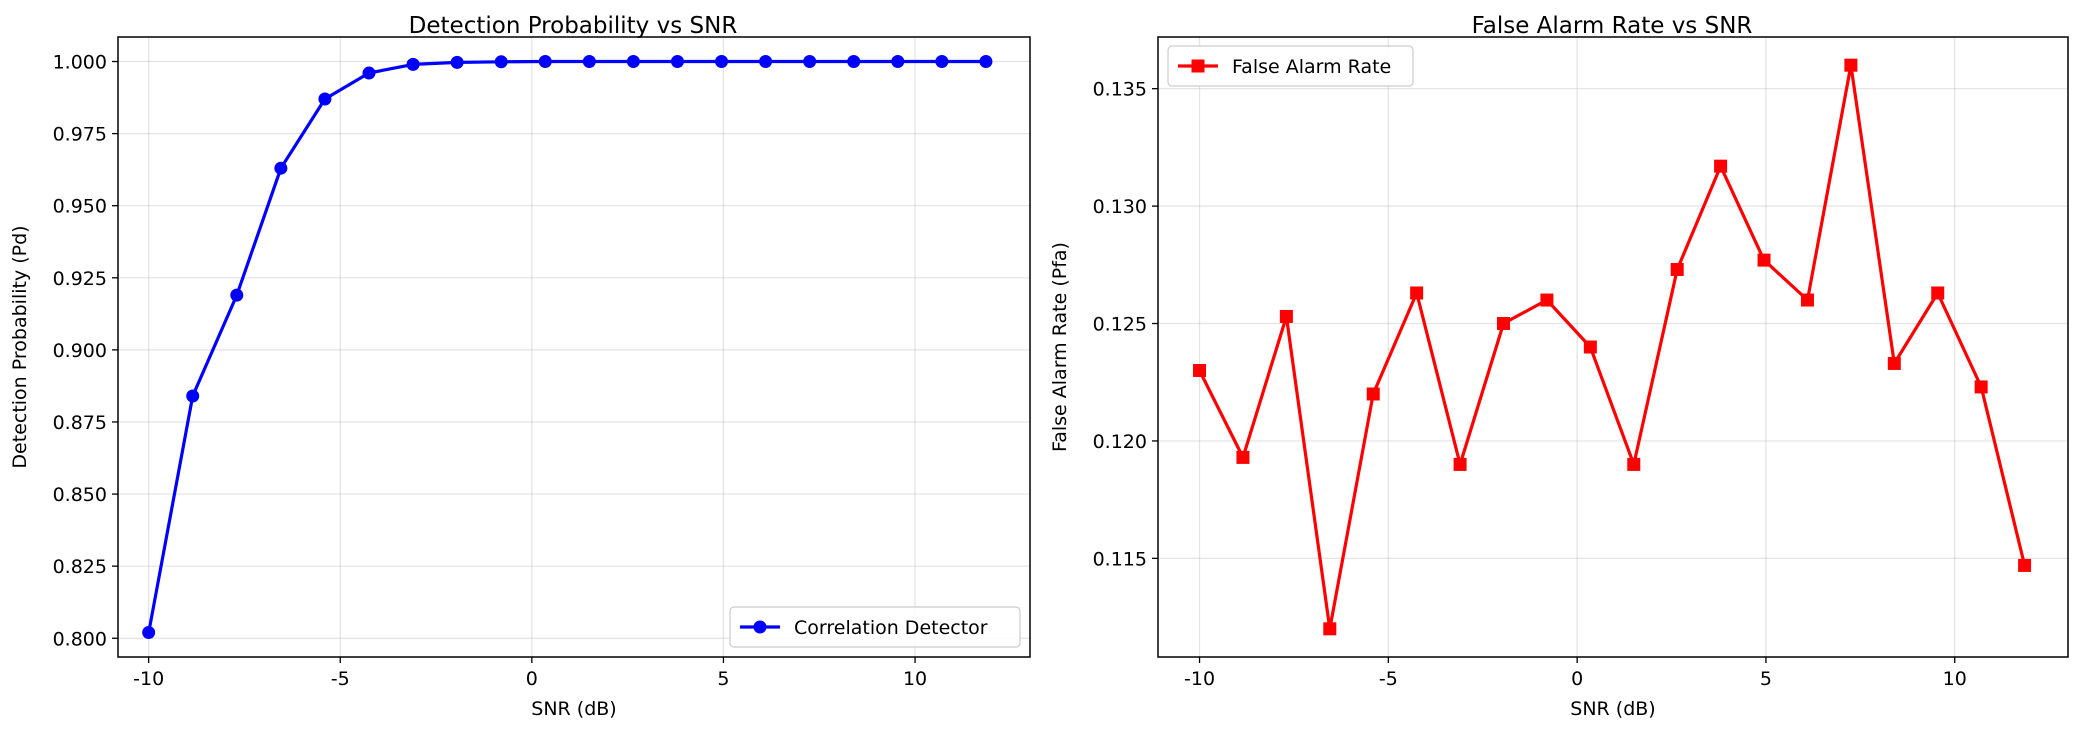 This screenshot has width=2083, height=734. Describe the element at coordinates (1060, 347) in the screenshot. I see `y-axis-label: False Alarm Rate (Pfa)` at that location.